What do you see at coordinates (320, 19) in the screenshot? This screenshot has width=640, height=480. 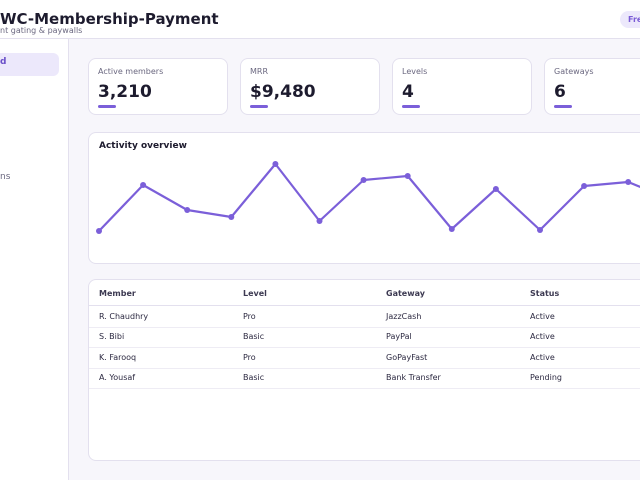 I see `header` at bounding box center [320, 19].